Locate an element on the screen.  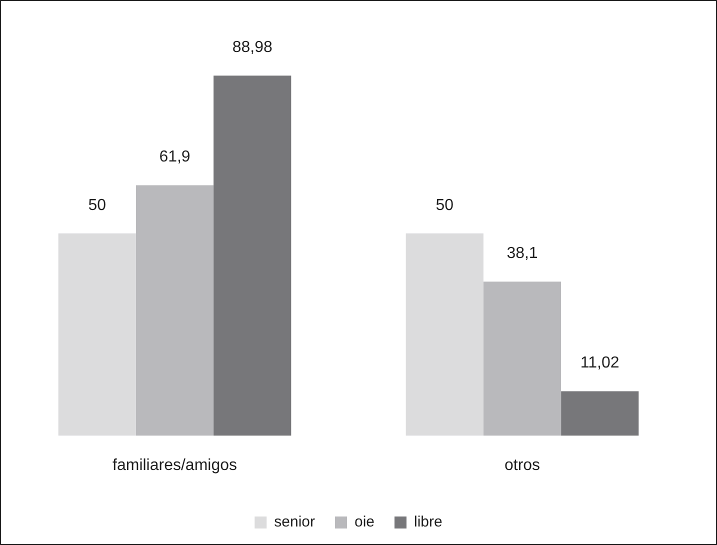
data-label: 61,9 is located at coordinates (174, 157).